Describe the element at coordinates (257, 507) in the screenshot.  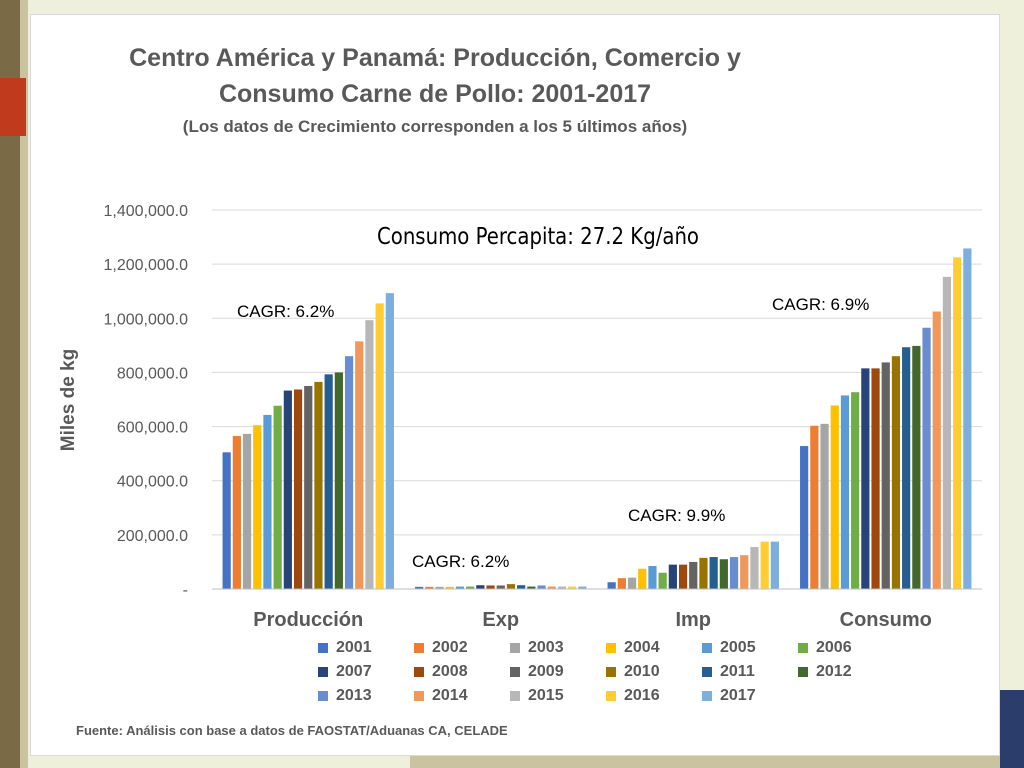
I see `bar-producción-2004` at that location.